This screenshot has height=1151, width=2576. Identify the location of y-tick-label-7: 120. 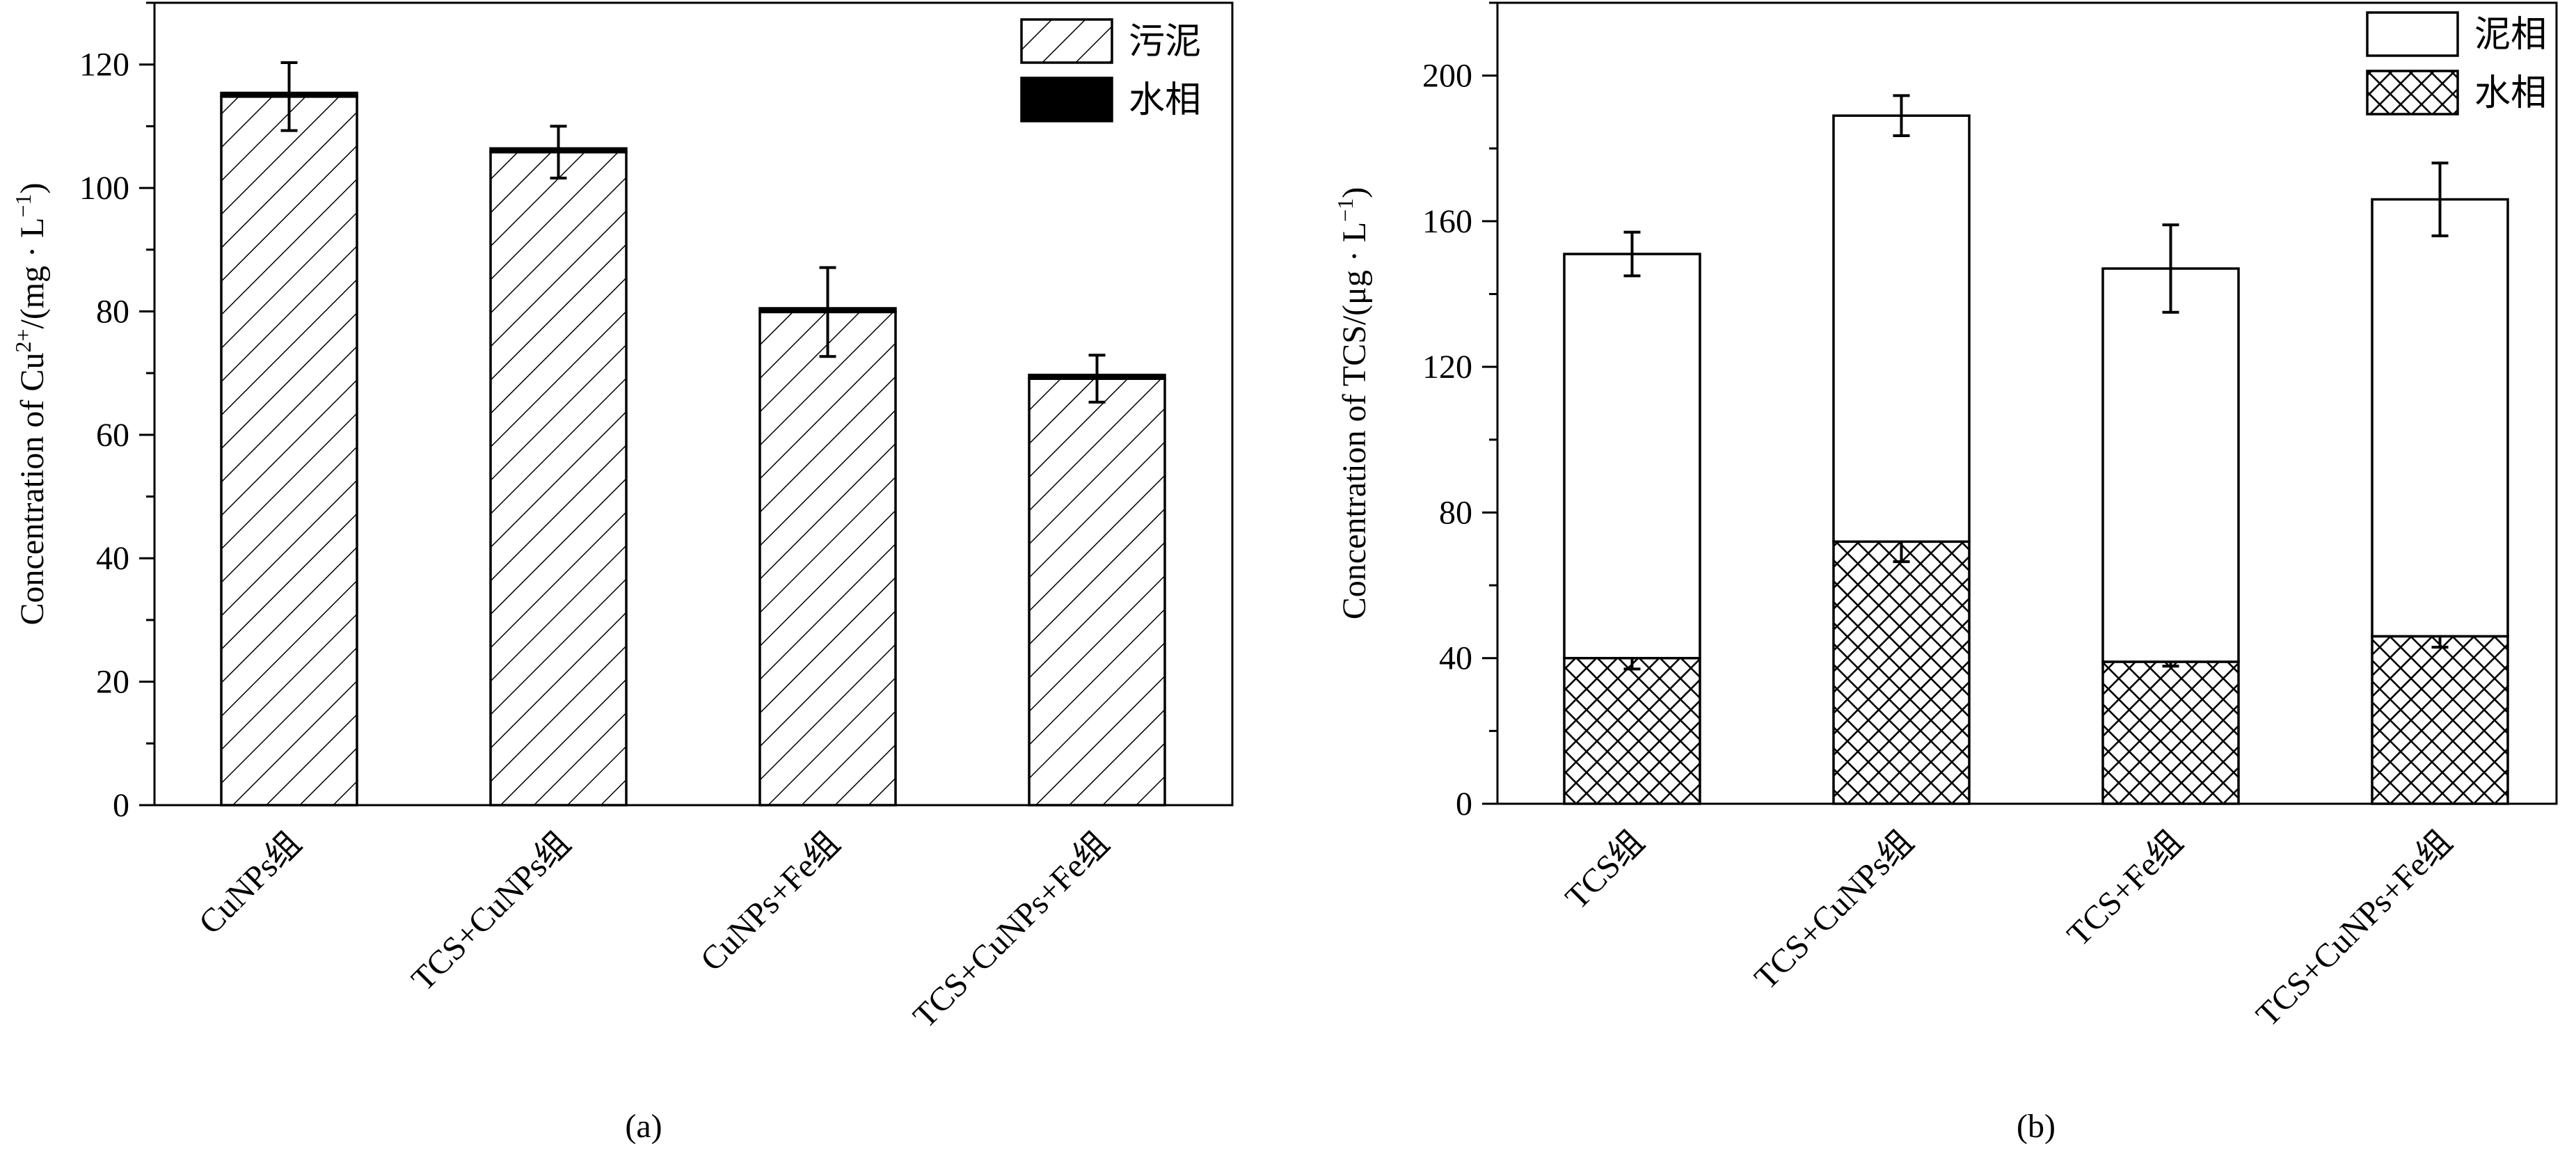
(104, 65).